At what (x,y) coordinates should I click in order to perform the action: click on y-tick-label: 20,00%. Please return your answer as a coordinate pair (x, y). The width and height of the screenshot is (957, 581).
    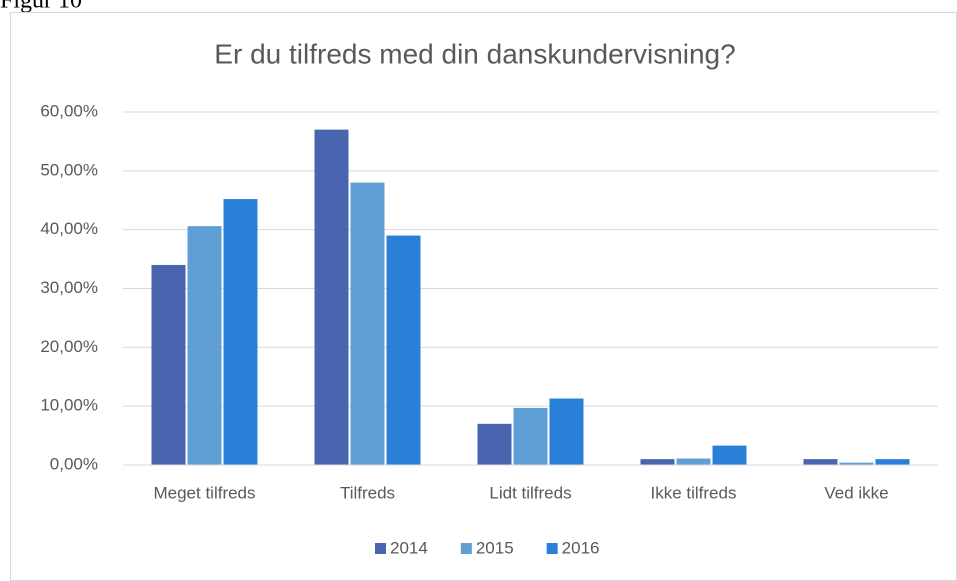
    Looking at the image, I should click on (69, 346).